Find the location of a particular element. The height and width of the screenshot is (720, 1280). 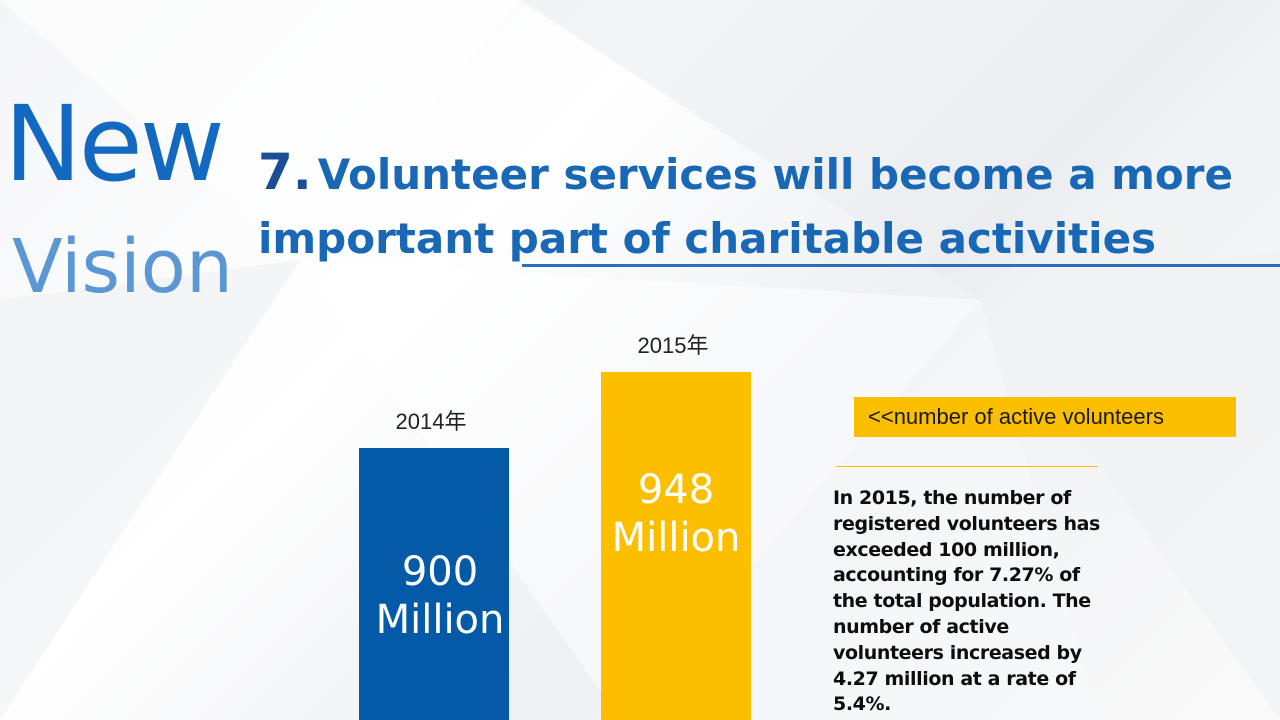

title-line-1: 7. Volunteer services will become a more is located at coordinates (768, 173).